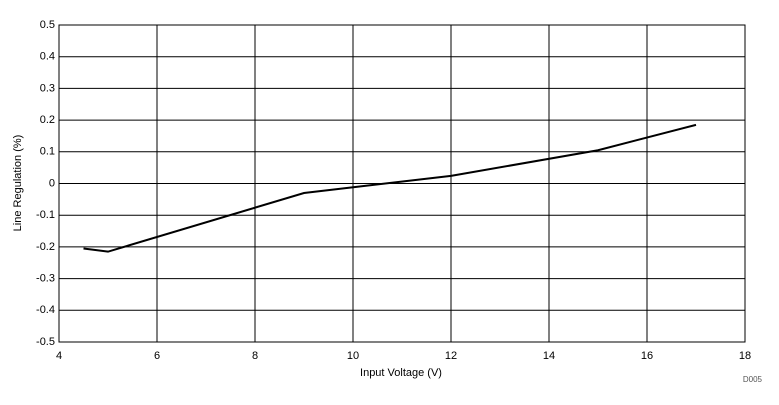 The height and width of the screenshot is (405, 779). Describe the element at coordinates (401, 373) in the screenshot. I see `x-axis-label: Input Voltage (V)` at that location.